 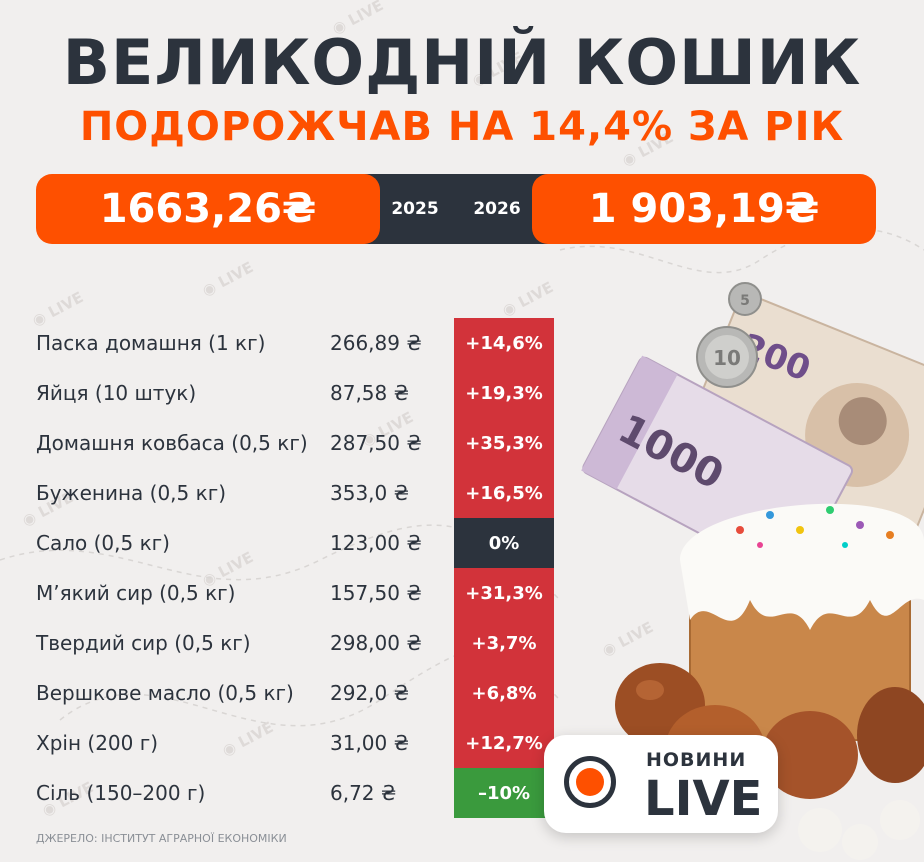 I want to click on change-badge: –10%, so click(x=504, y=793).